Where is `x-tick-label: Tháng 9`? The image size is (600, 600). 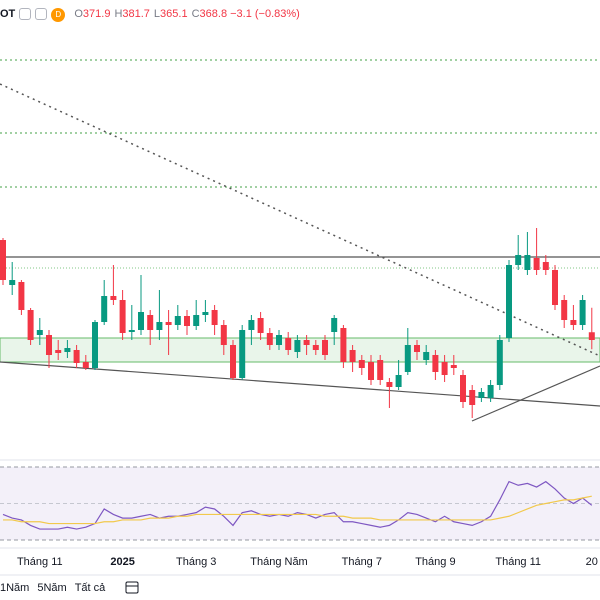 x-tick-label: Tháng 9 is located at coordinates (435, 562).